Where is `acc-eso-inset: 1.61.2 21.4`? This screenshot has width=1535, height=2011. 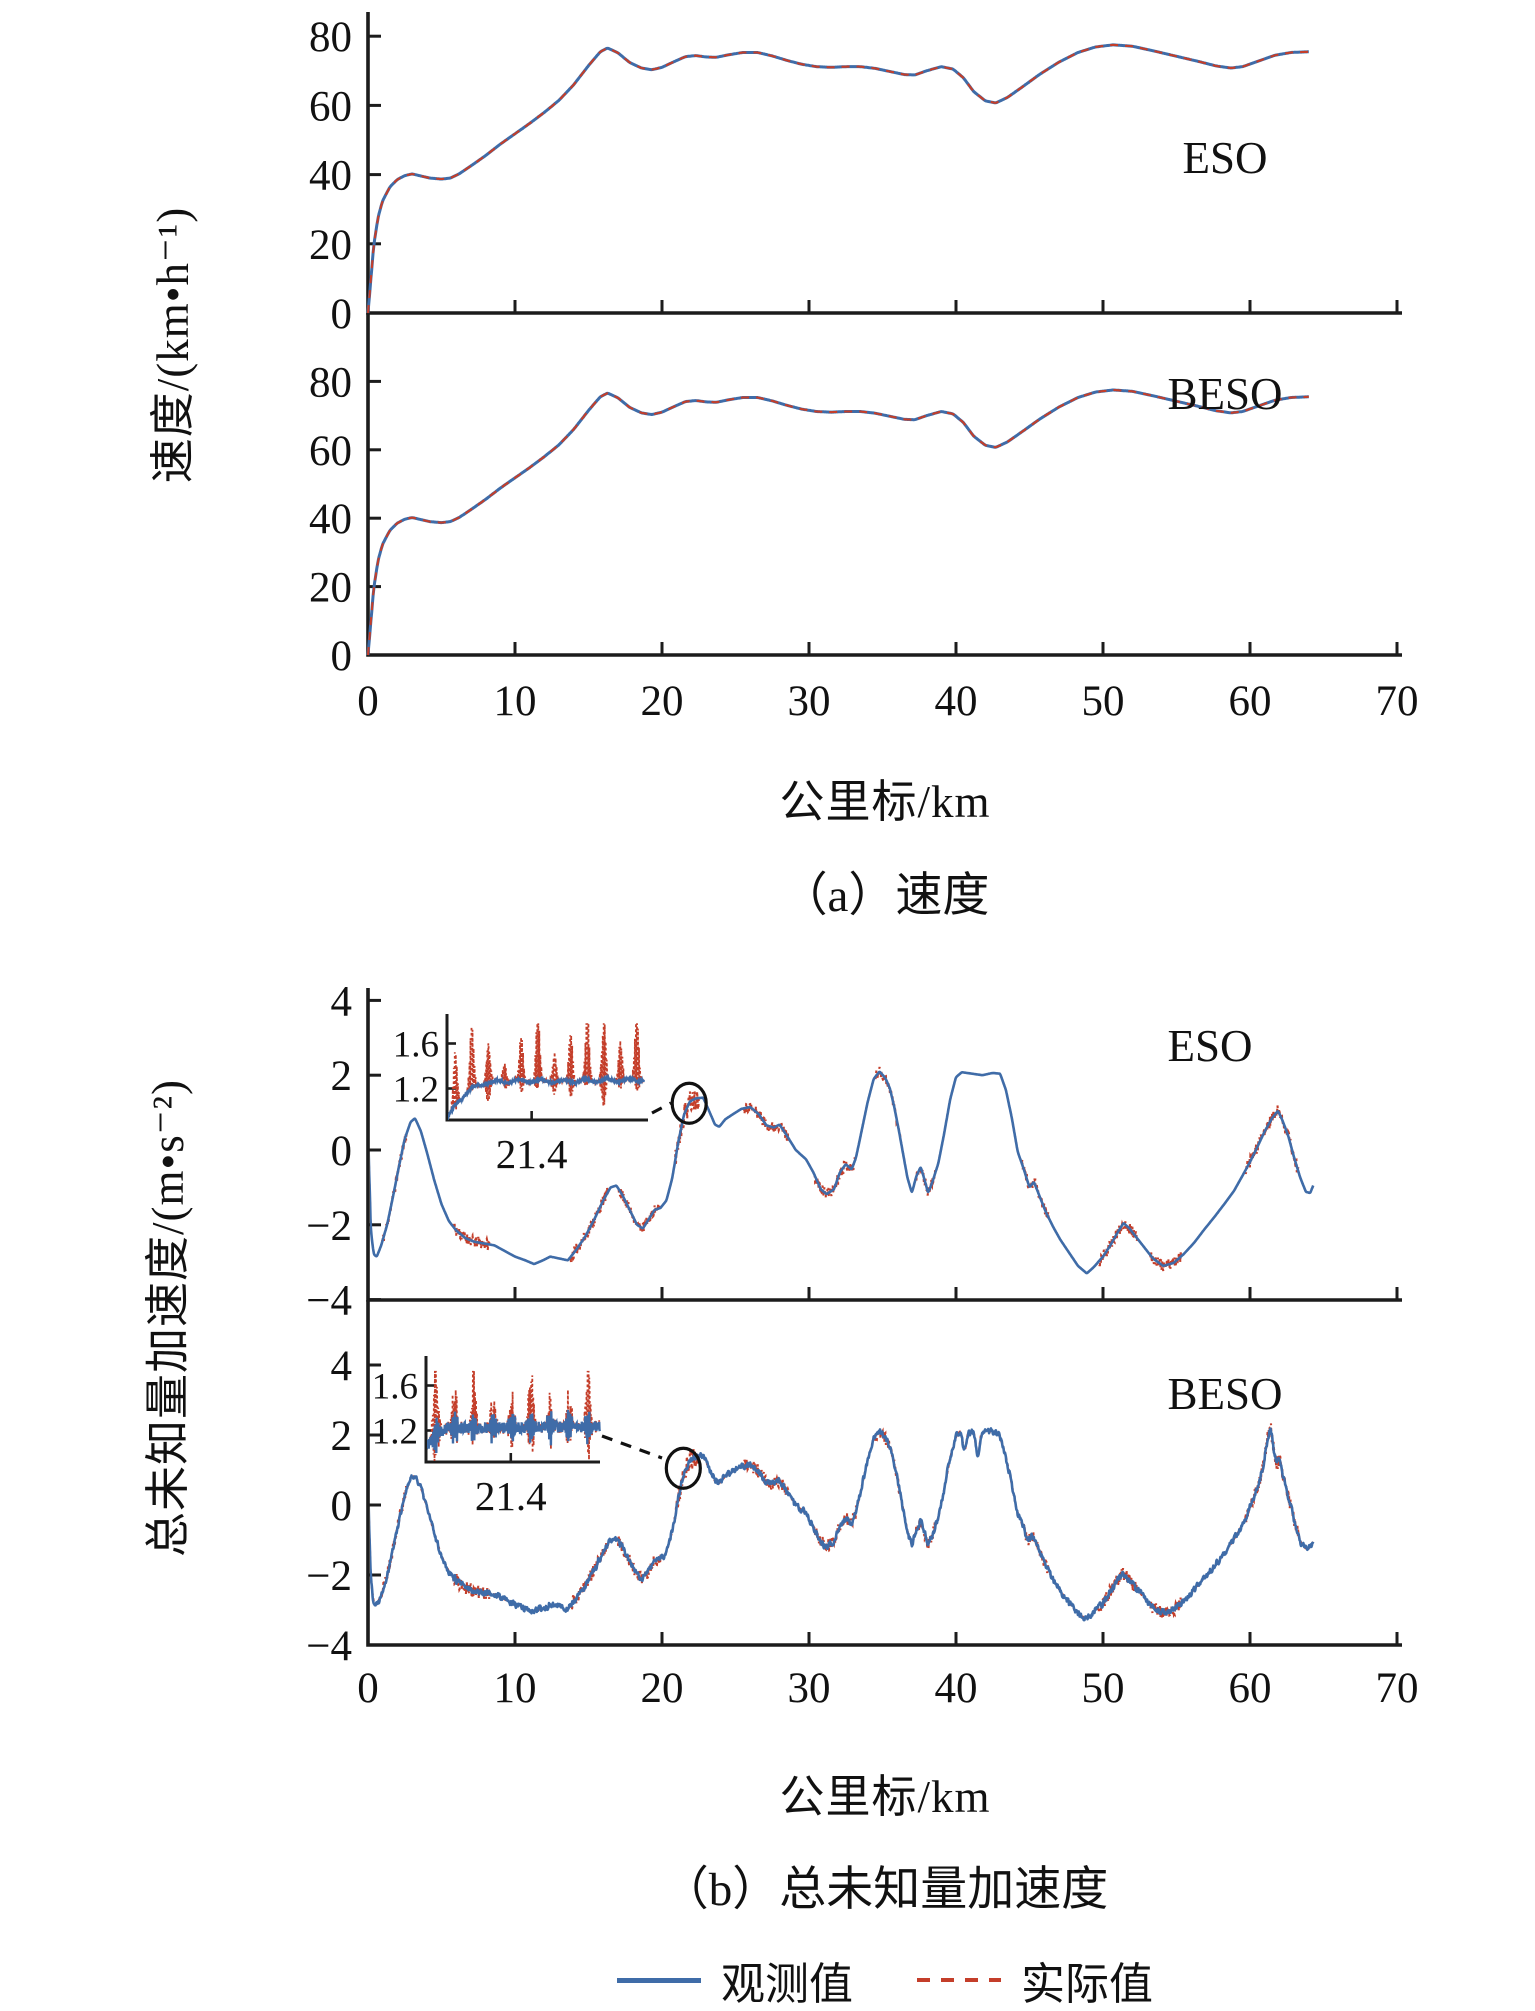 acc-eso-inset: 1.61.2 21.4 is located at coordinates (520, 1095).